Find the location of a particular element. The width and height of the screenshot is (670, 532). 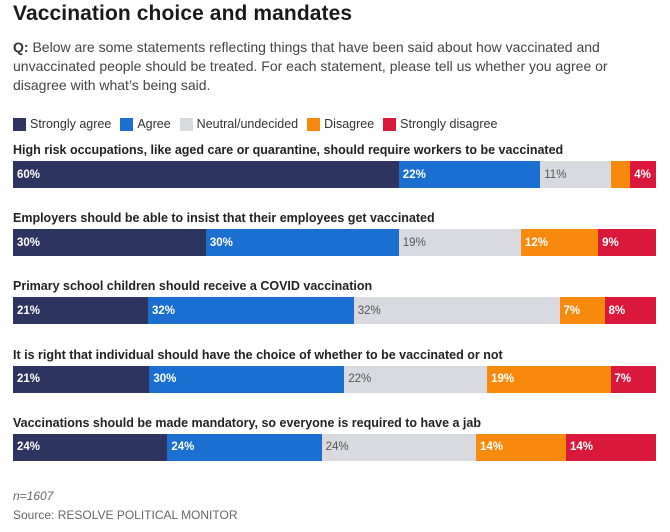

source-note: Source: RESOLVE POLITICAL MONITOR is located at coordinates (125, 515).